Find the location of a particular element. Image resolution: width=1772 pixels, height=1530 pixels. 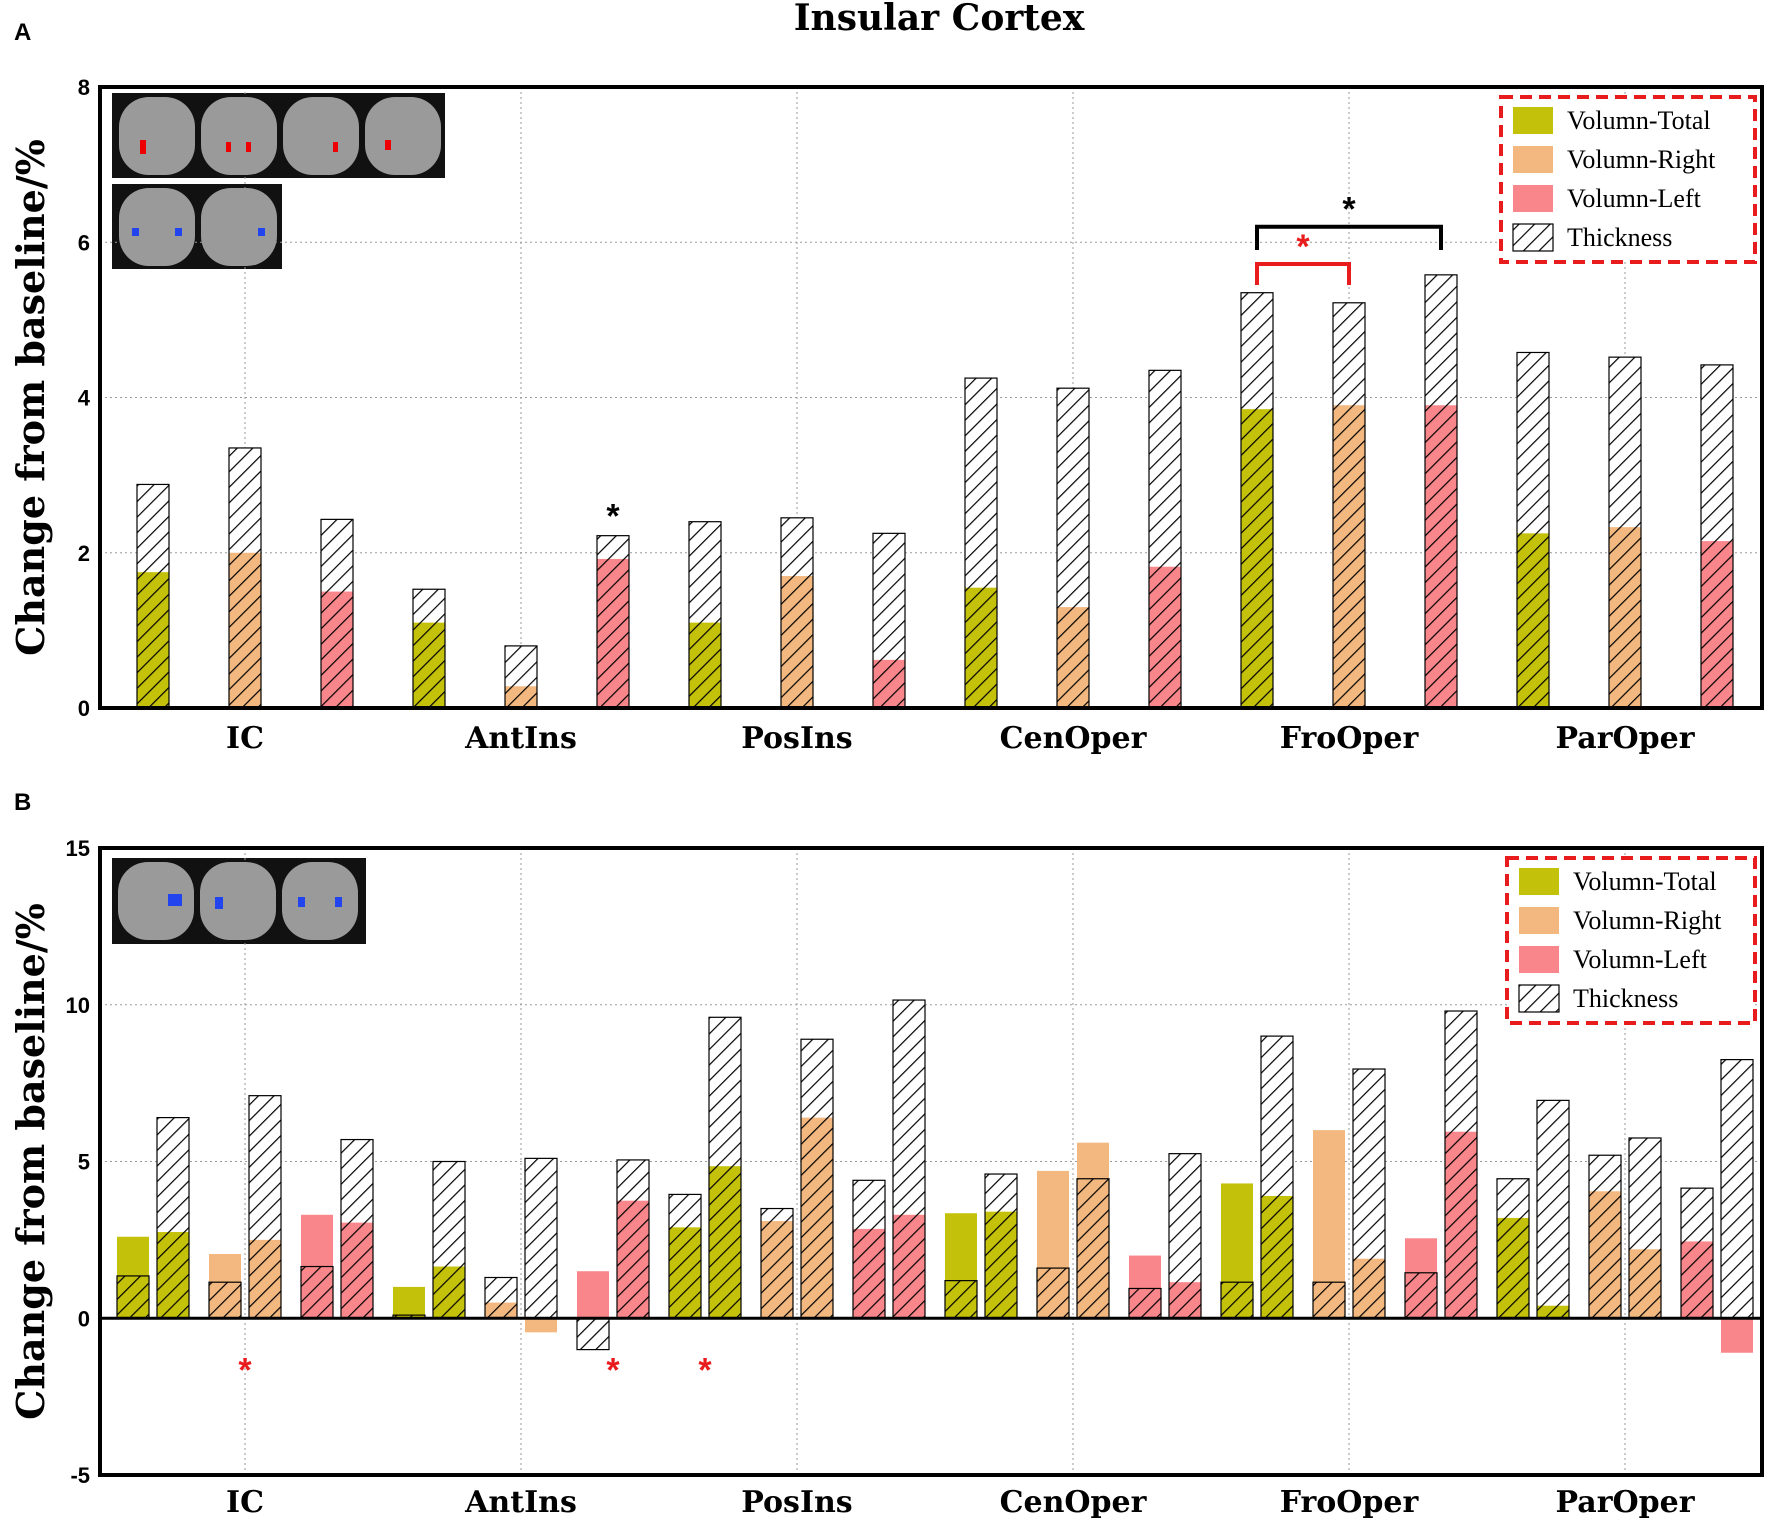

panel-a-bar-total is located at coordinates (705, 615).